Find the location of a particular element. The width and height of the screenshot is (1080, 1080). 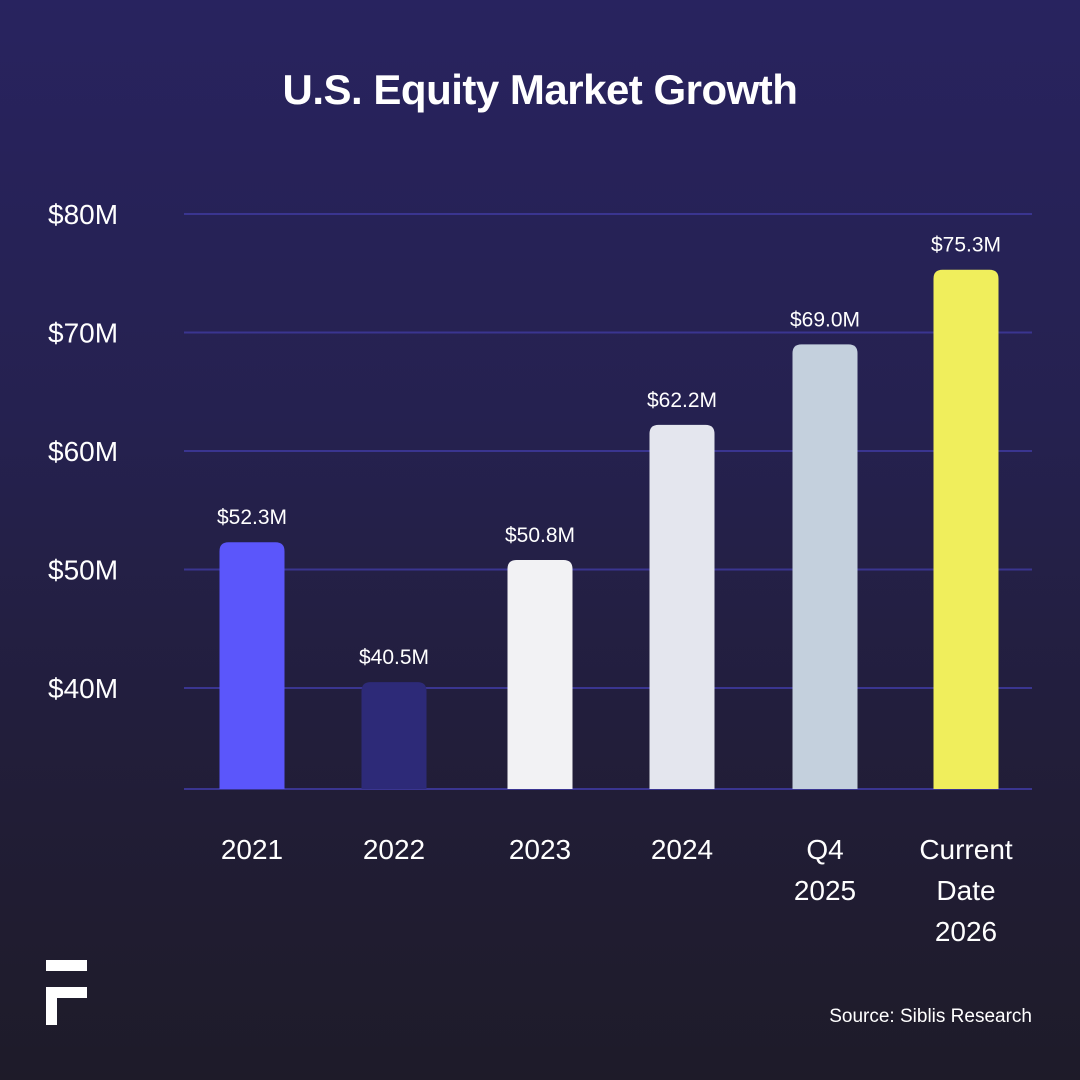

y-tick-label: $70M is located at coordinates (83, 333).